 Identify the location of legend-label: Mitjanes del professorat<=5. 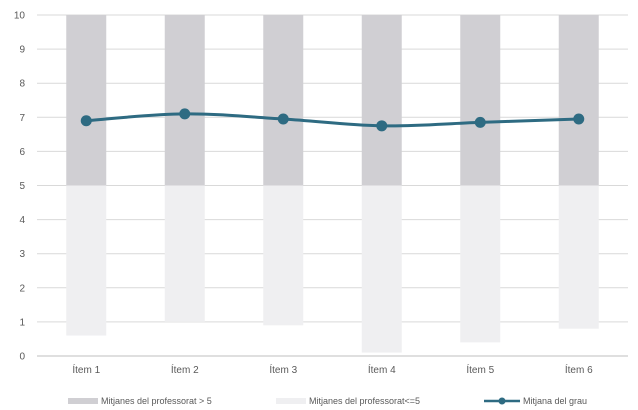
(364, 401).